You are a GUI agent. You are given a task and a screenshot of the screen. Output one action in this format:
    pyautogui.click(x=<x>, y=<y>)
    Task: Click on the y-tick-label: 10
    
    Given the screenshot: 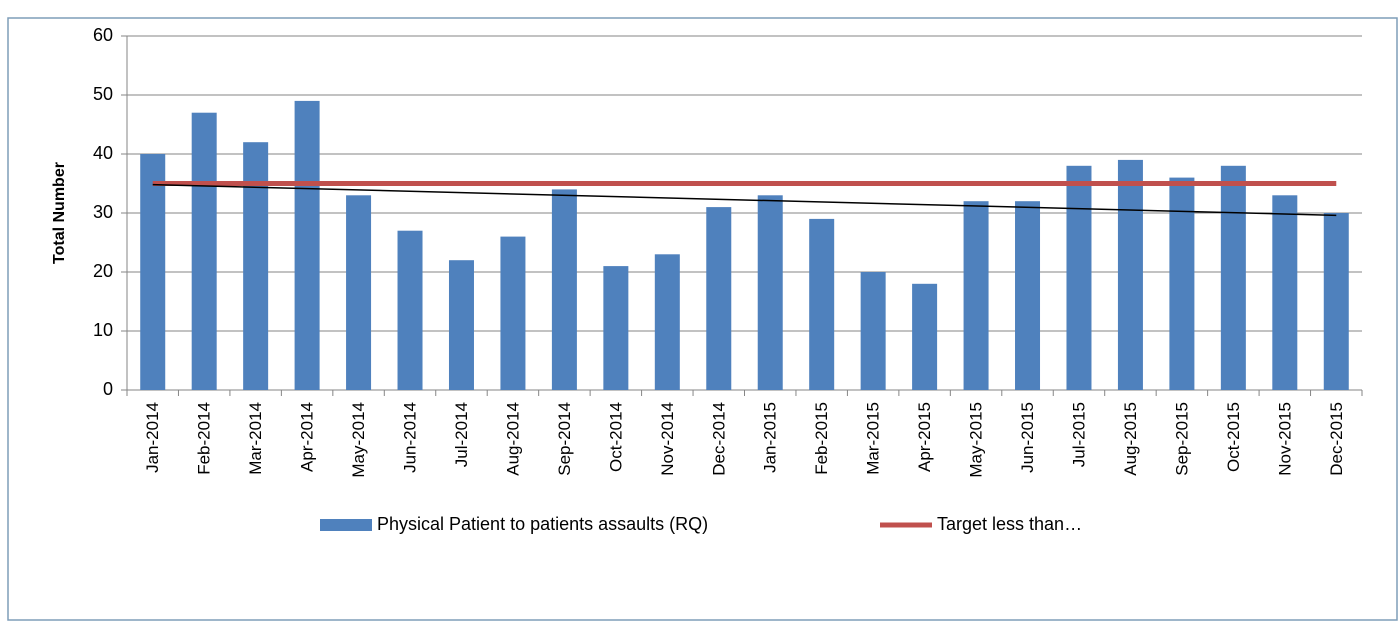 What is the action you would take?
    pyautogui.click(x=103, y=330)
    